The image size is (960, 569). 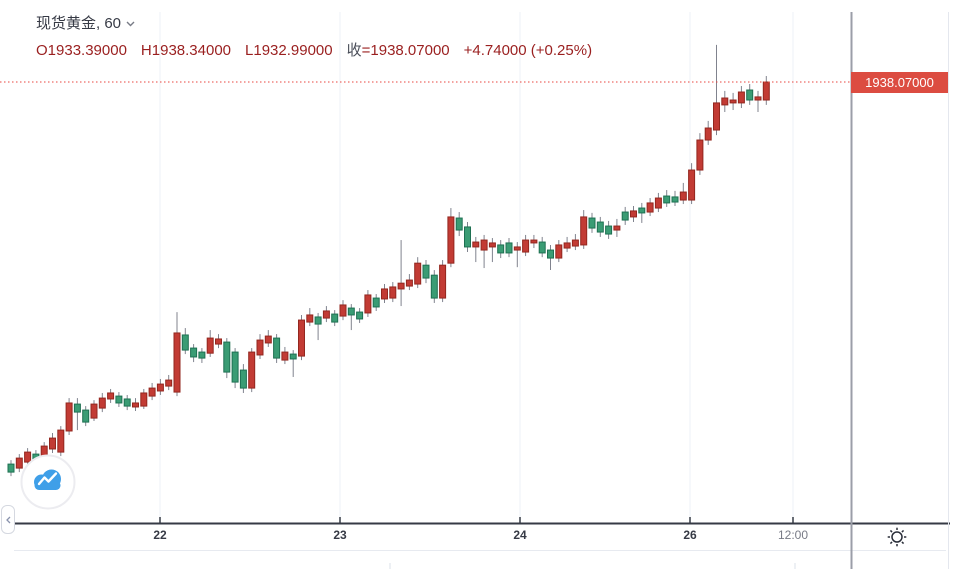 What do you see at coordinates (405, 50) in the screenshot?
I see `ohlc-close-value: =1938.07000` at bounding box center [405, 50].